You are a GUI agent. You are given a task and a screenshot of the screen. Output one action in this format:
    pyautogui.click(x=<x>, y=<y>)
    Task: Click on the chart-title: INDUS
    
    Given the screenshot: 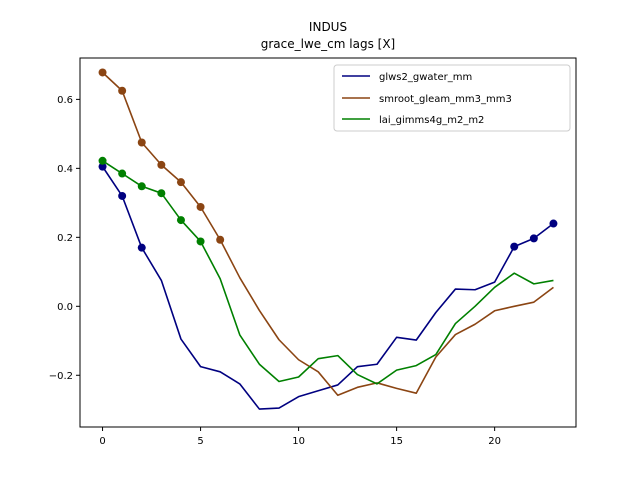 What is the action you would take?
    pyautogui.click(x=328, y=27)
    